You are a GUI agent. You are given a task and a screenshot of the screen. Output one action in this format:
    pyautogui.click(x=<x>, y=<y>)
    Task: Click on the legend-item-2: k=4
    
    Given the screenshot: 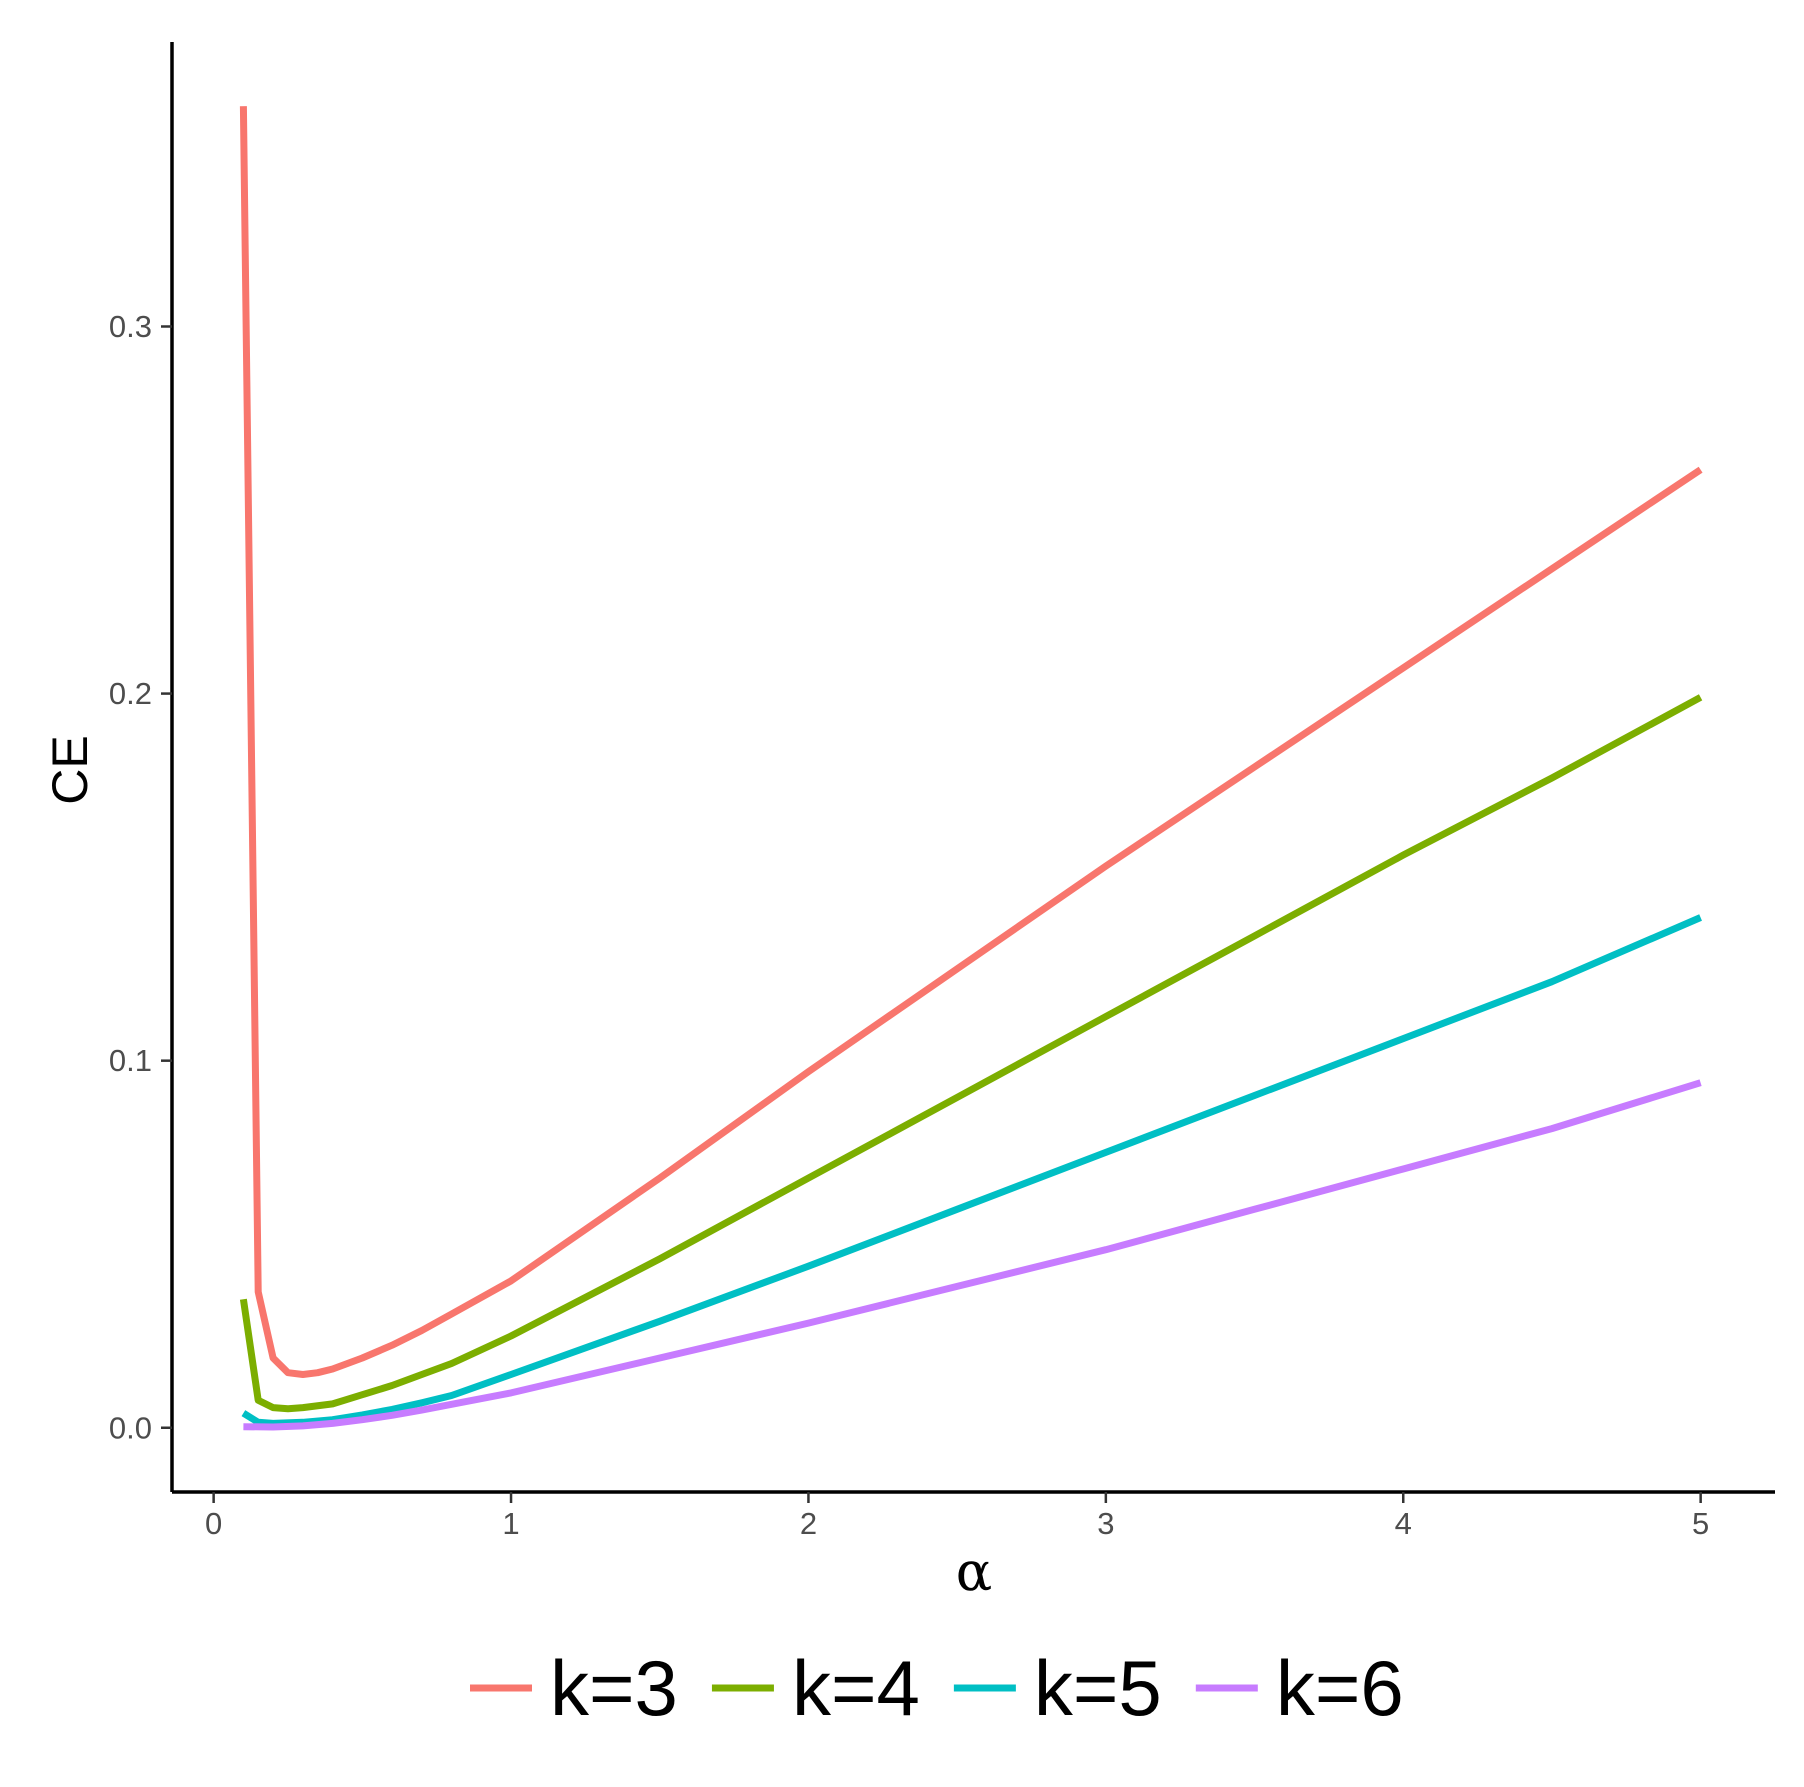 What is the action you would take?
    pyautogui.click(x=815, y=1688)
    